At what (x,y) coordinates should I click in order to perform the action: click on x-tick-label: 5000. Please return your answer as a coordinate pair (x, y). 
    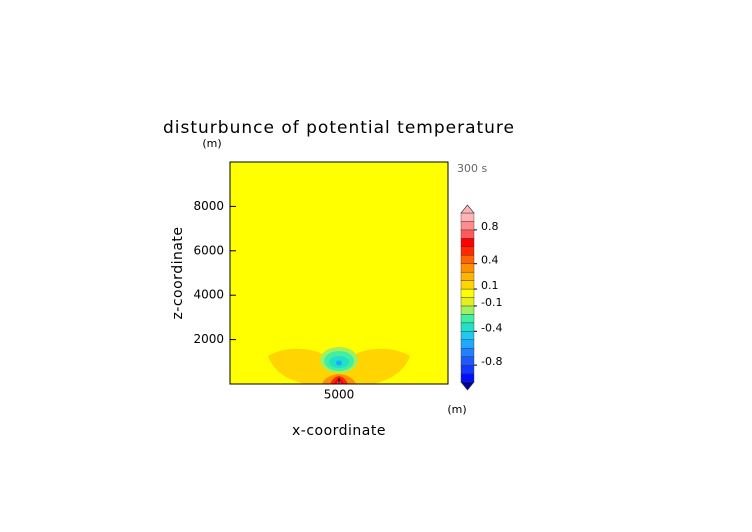
    Looking at the image, I should click on (339, 395).